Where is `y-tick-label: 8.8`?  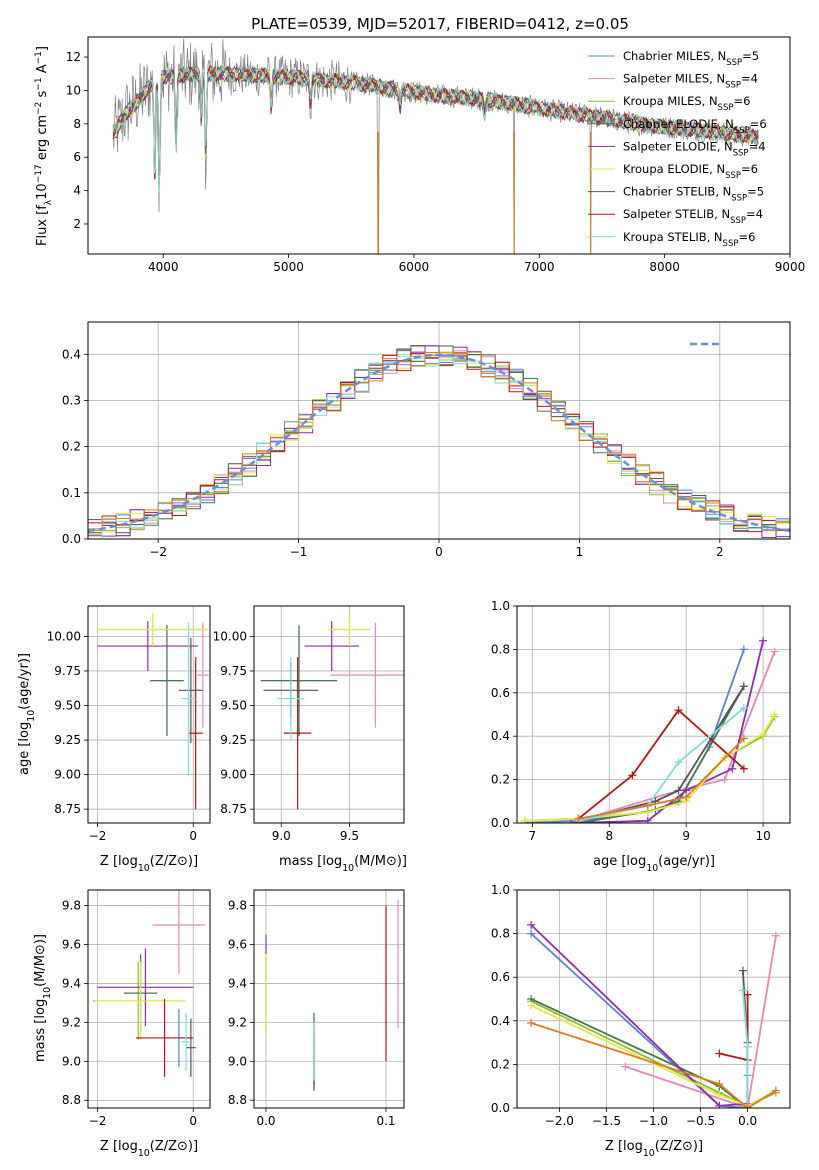 y-tick-label: 8.8 is located at coordinates (71, 1100).